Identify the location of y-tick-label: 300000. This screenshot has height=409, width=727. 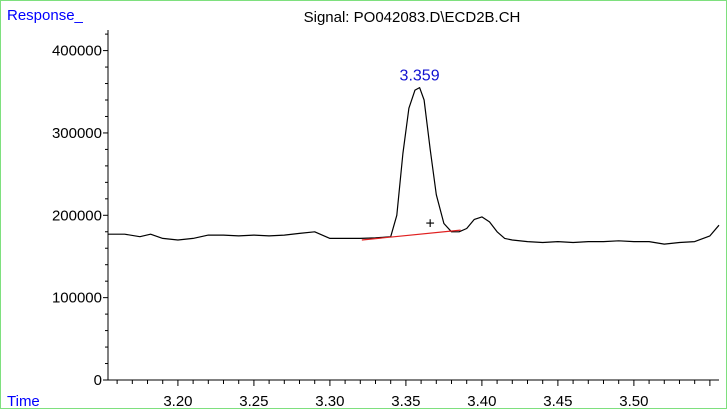
(77, 133).